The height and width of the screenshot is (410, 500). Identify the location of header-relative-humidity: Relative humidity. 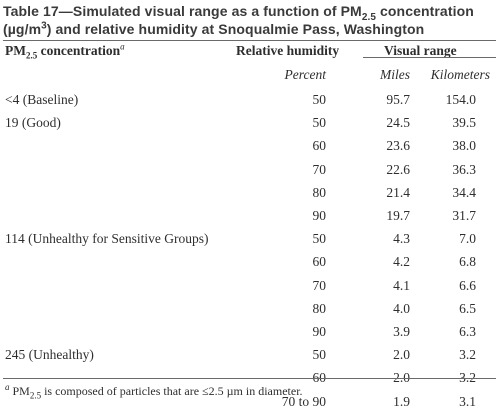
(288, 50).